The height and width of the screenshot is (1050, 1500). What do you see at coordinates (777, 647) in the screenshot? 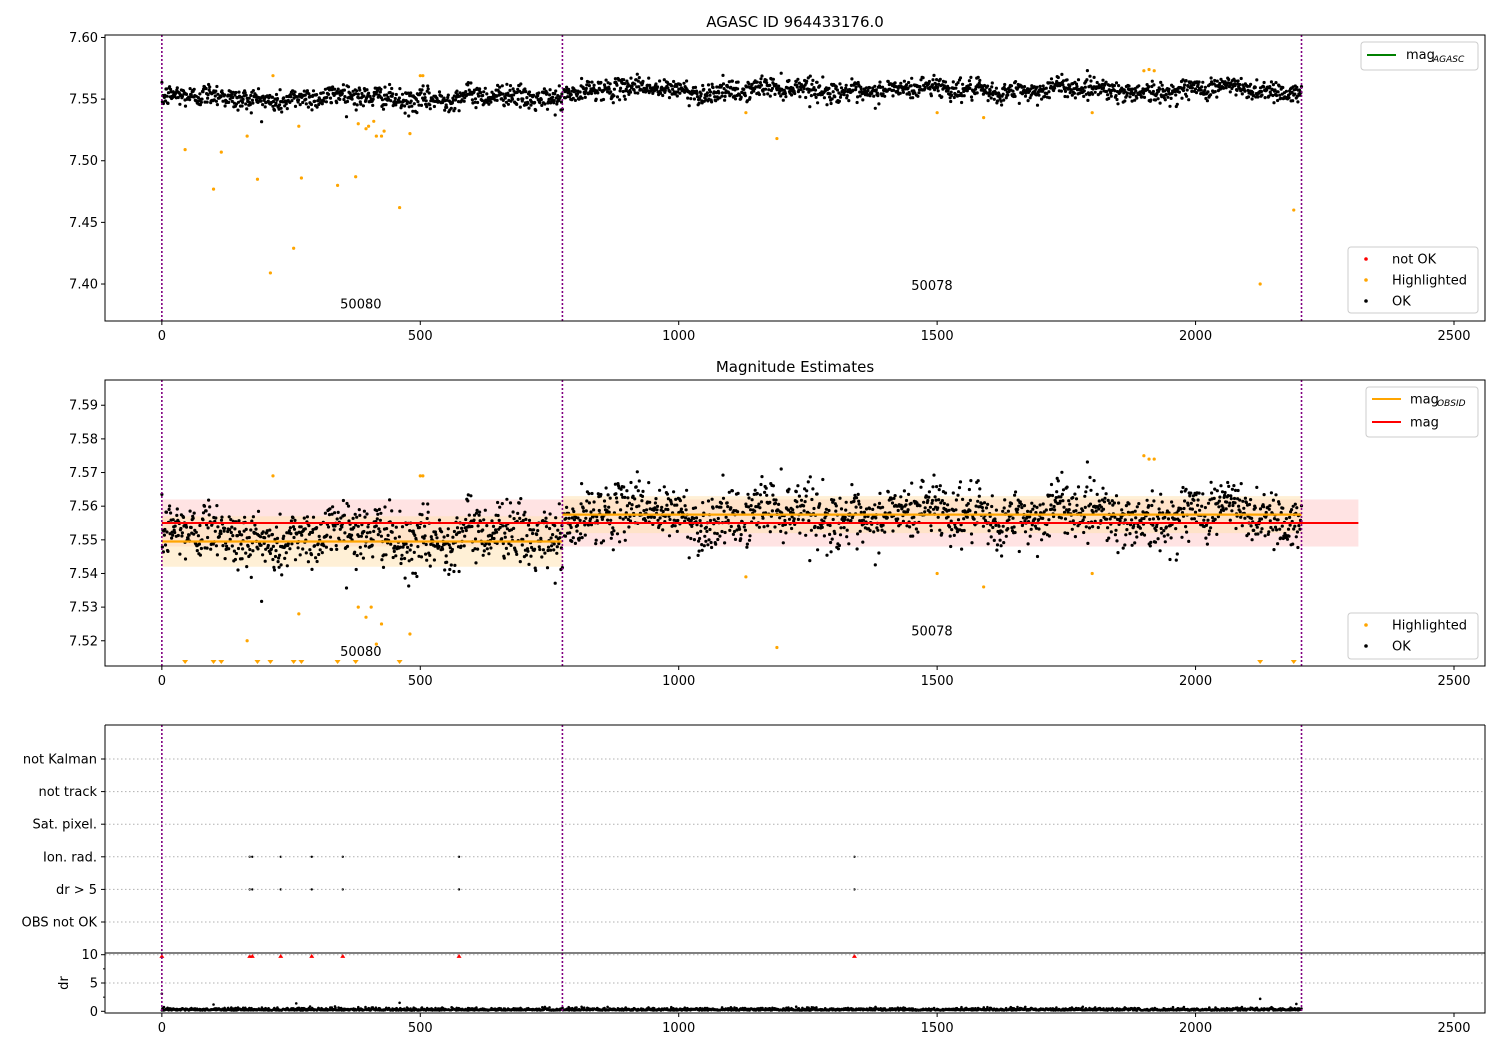
I see `highlighted-point` at bounding box center [777, 647].